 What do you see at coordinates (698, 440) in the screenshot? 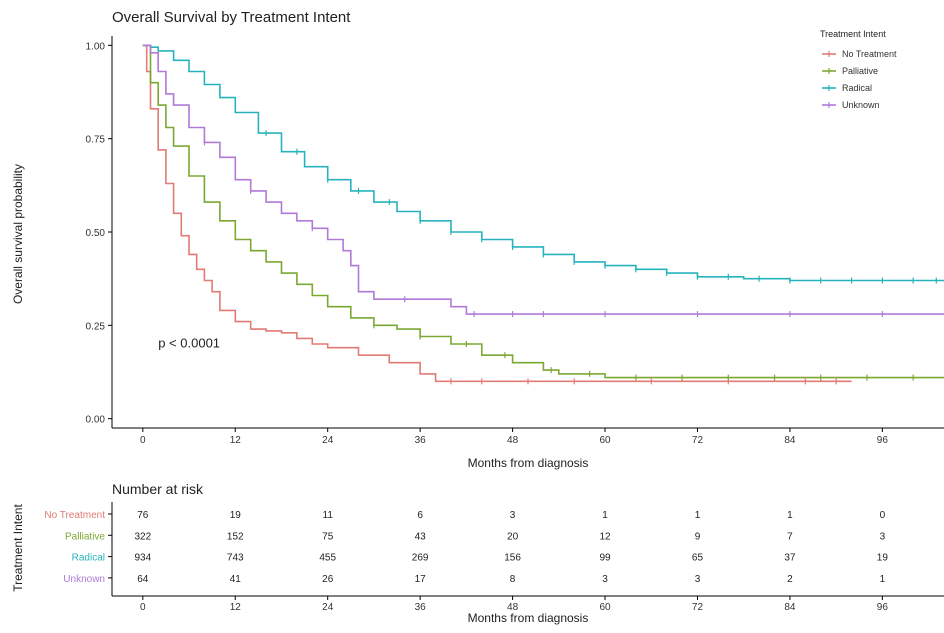
I see `x-tick-label: 72` at bounding box center [698, 440].